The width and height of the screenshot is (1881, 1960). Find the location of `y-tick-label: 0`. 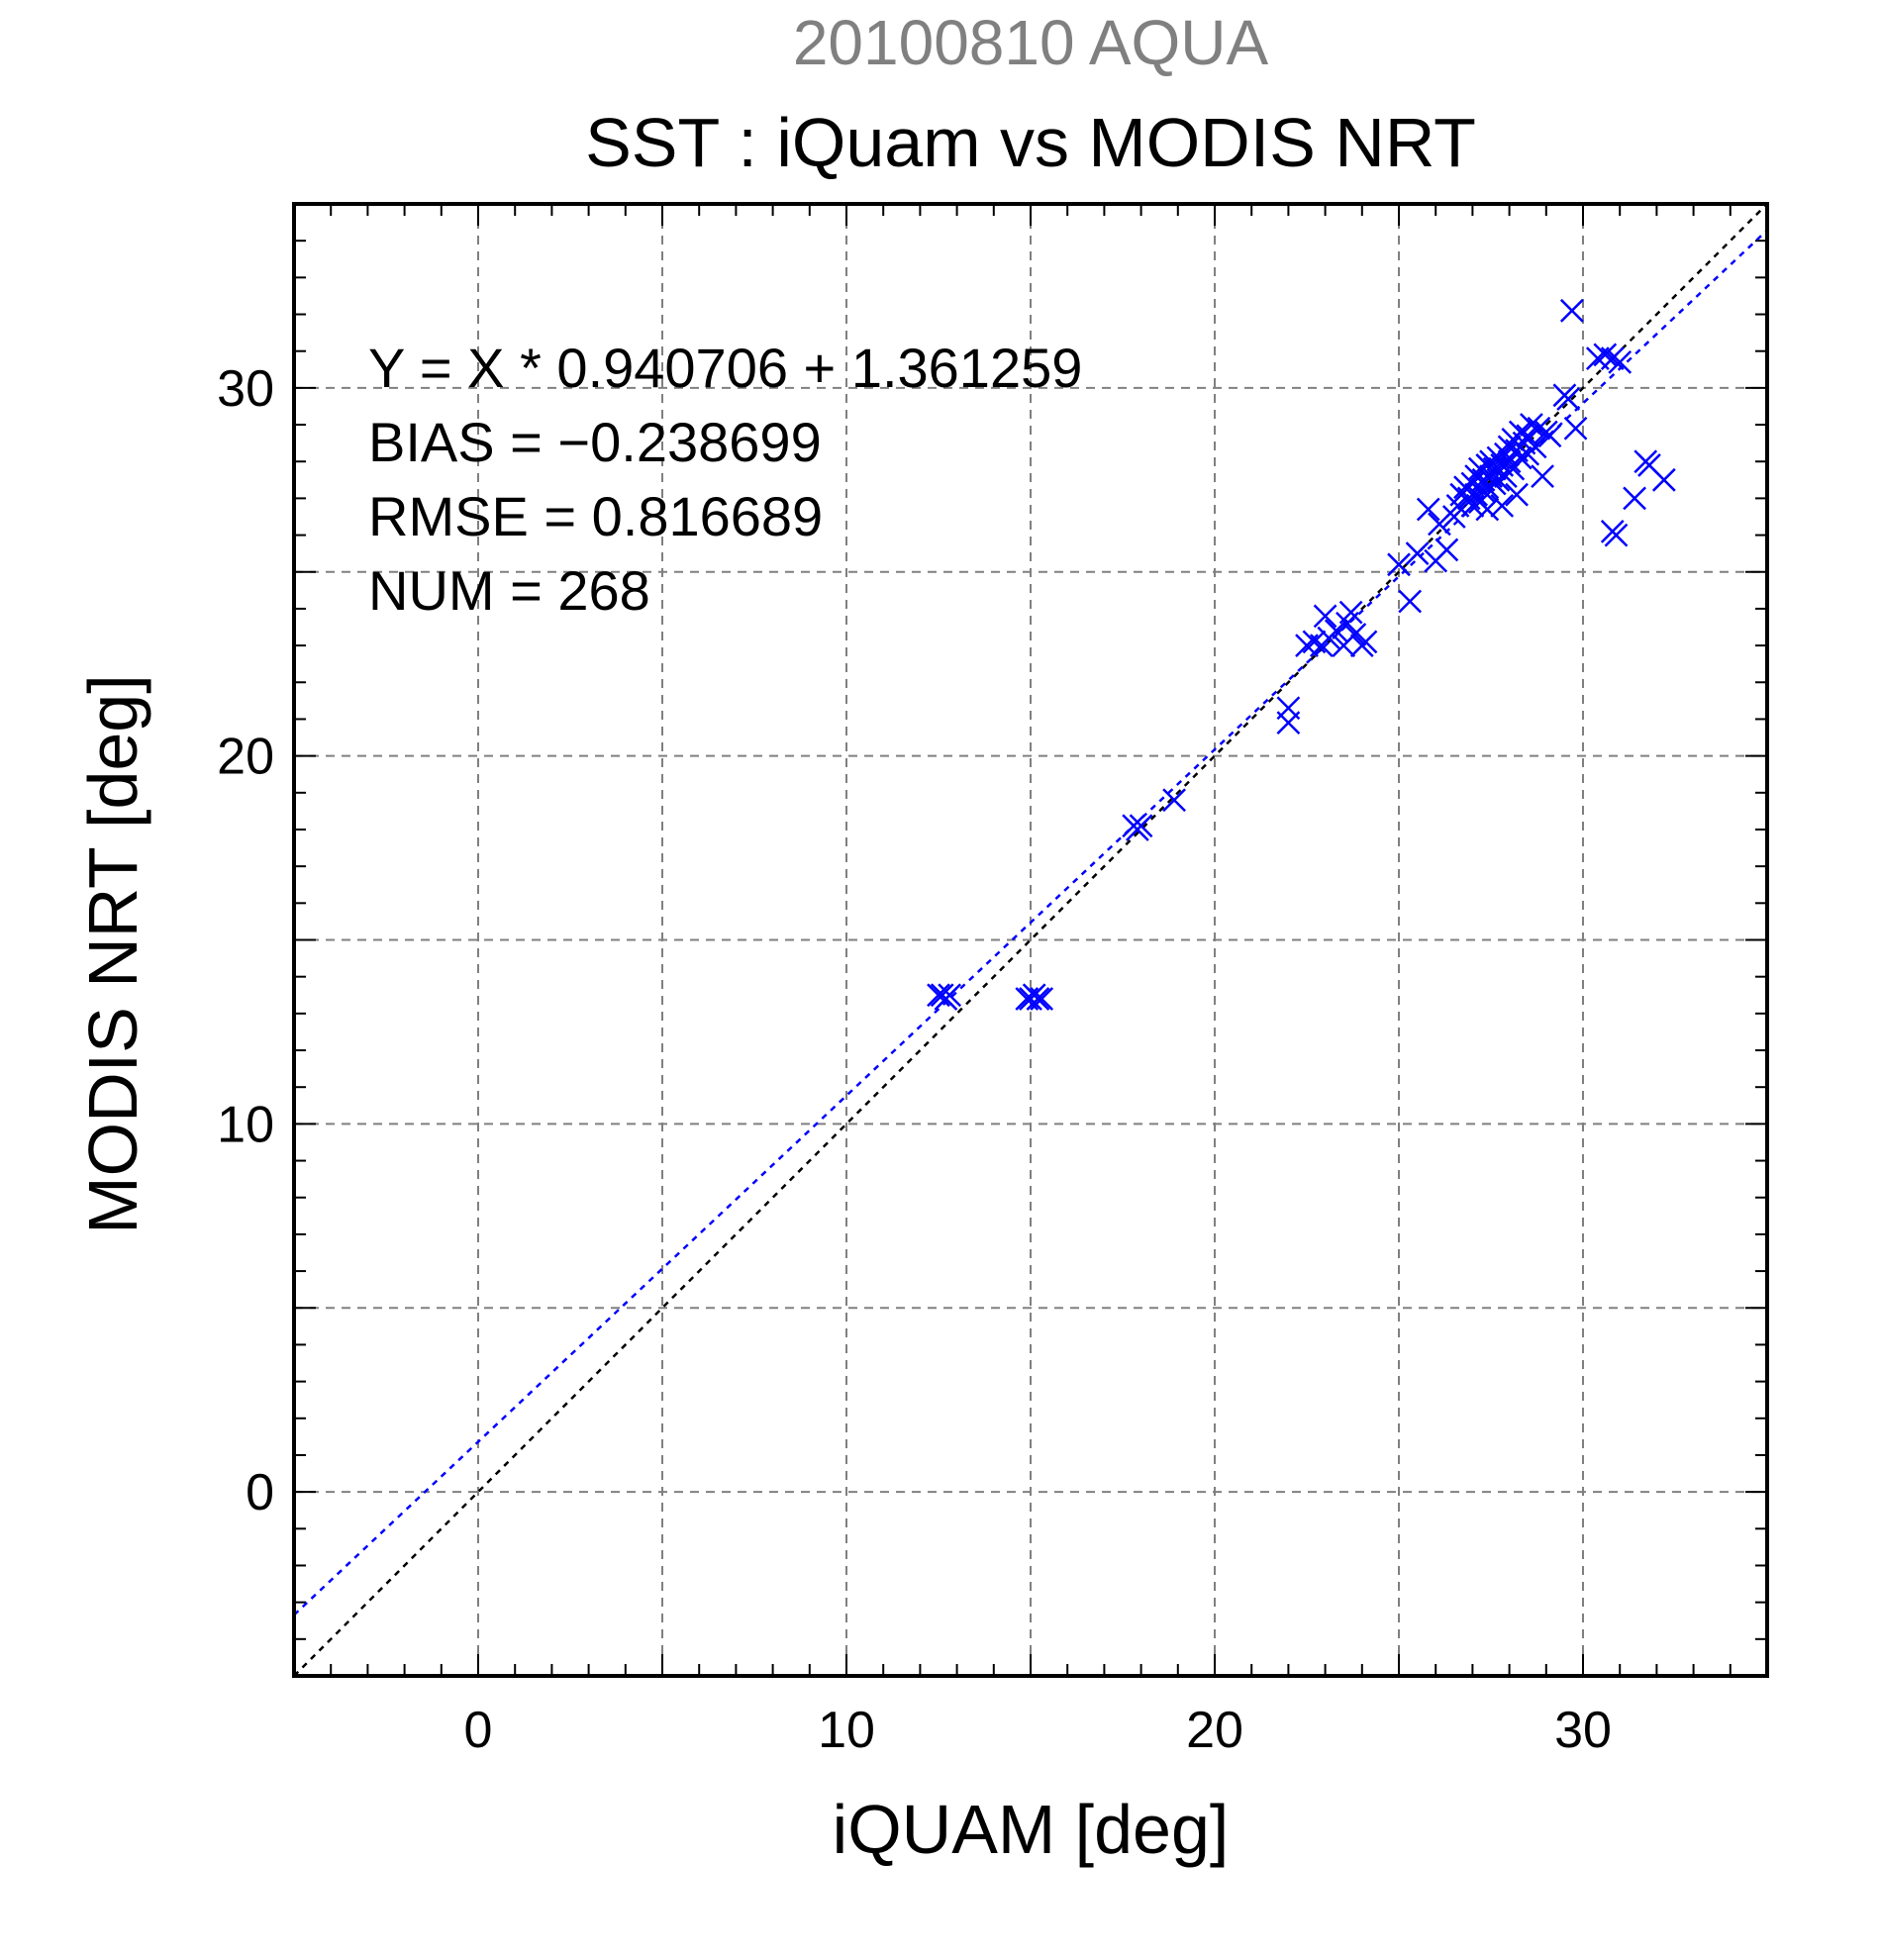

y-tick-label: 0 is located at coordinates (260, 1492).